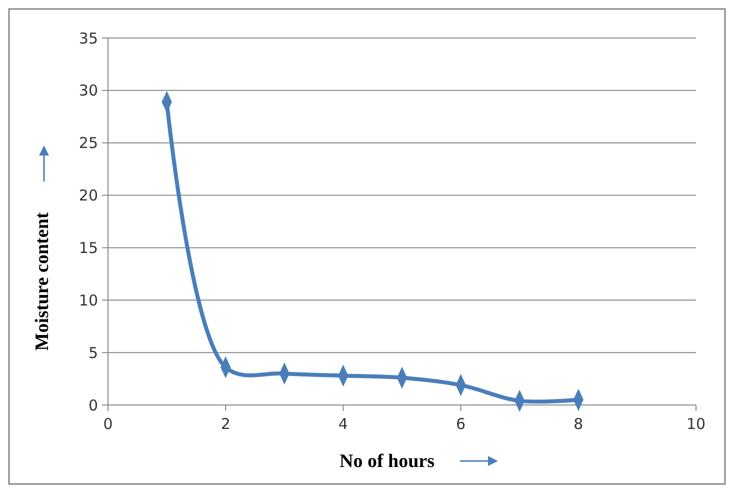 This screenshot has width=734, height=493. I want to click on y-axis-title: Moisture content, so click(42, 281).